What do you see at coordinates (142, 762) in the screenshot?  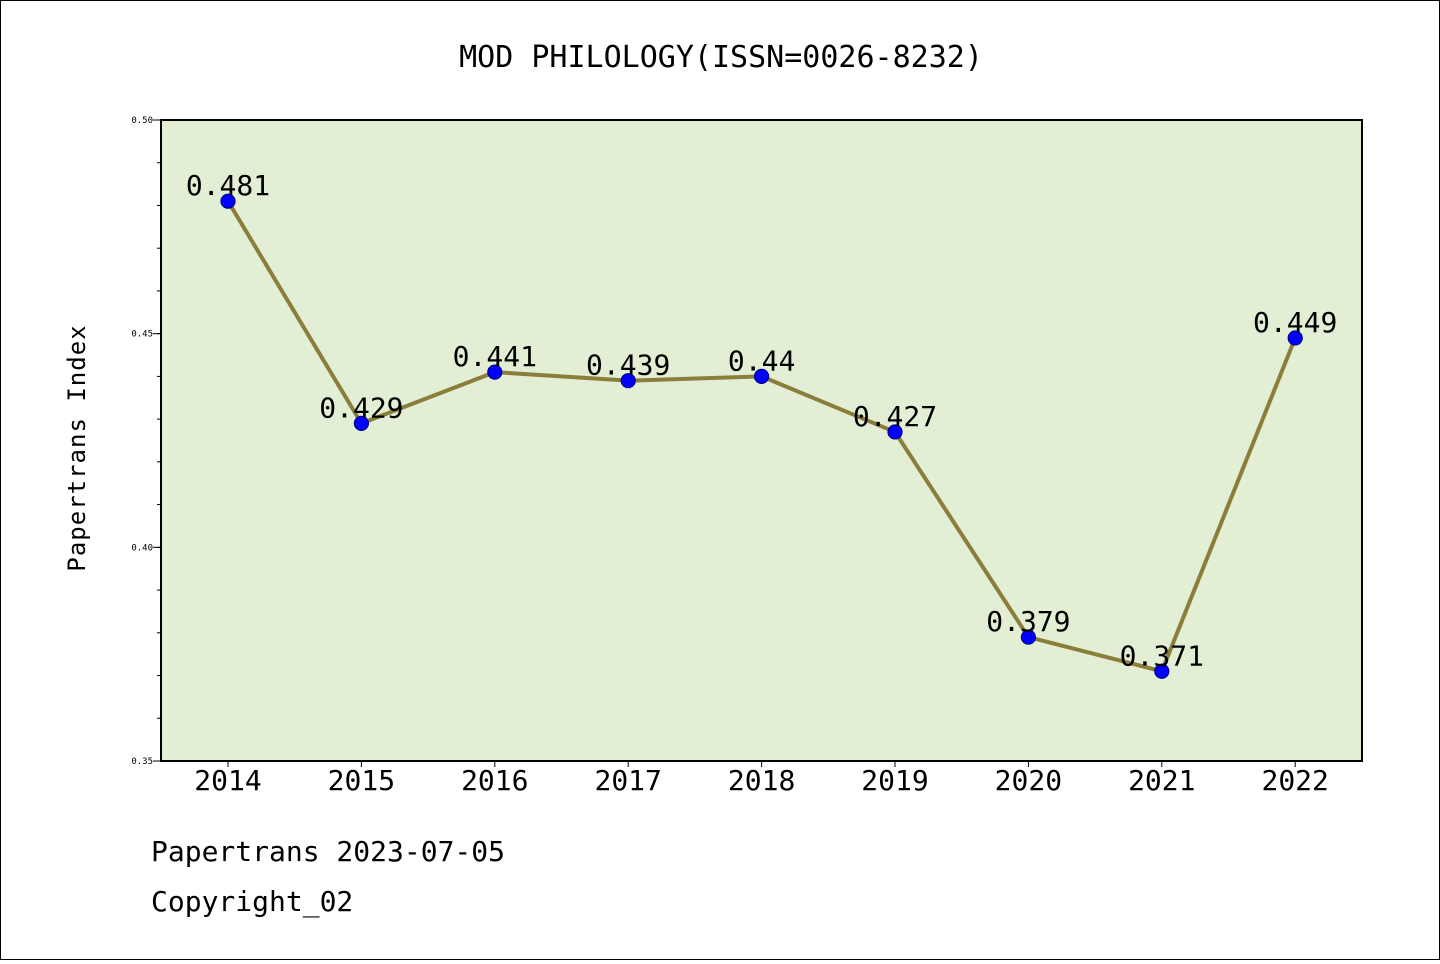 I see `y-tick-label: 0.35` at bounding box center [142, 762].